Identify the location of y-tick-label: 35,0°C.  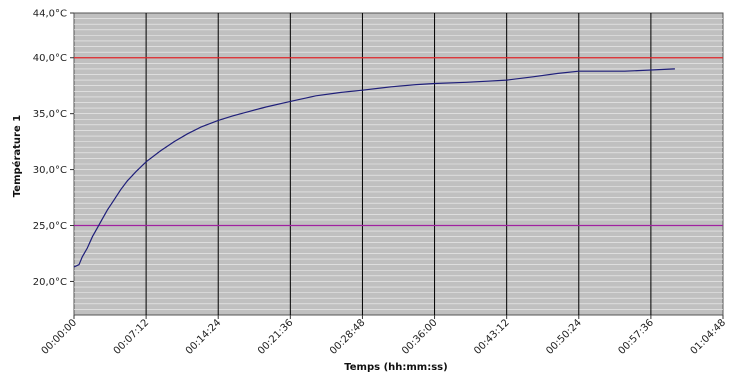
(50, 114).